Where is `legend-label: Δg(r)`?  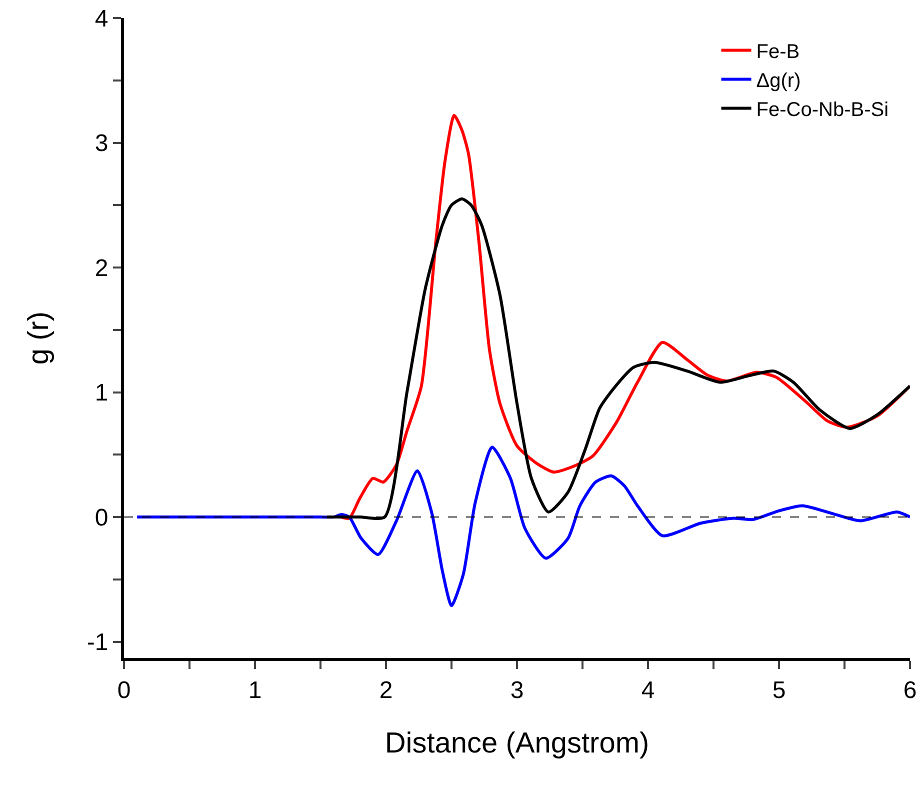
legend-label: Δg(r) is located at coordinates (778, 81).